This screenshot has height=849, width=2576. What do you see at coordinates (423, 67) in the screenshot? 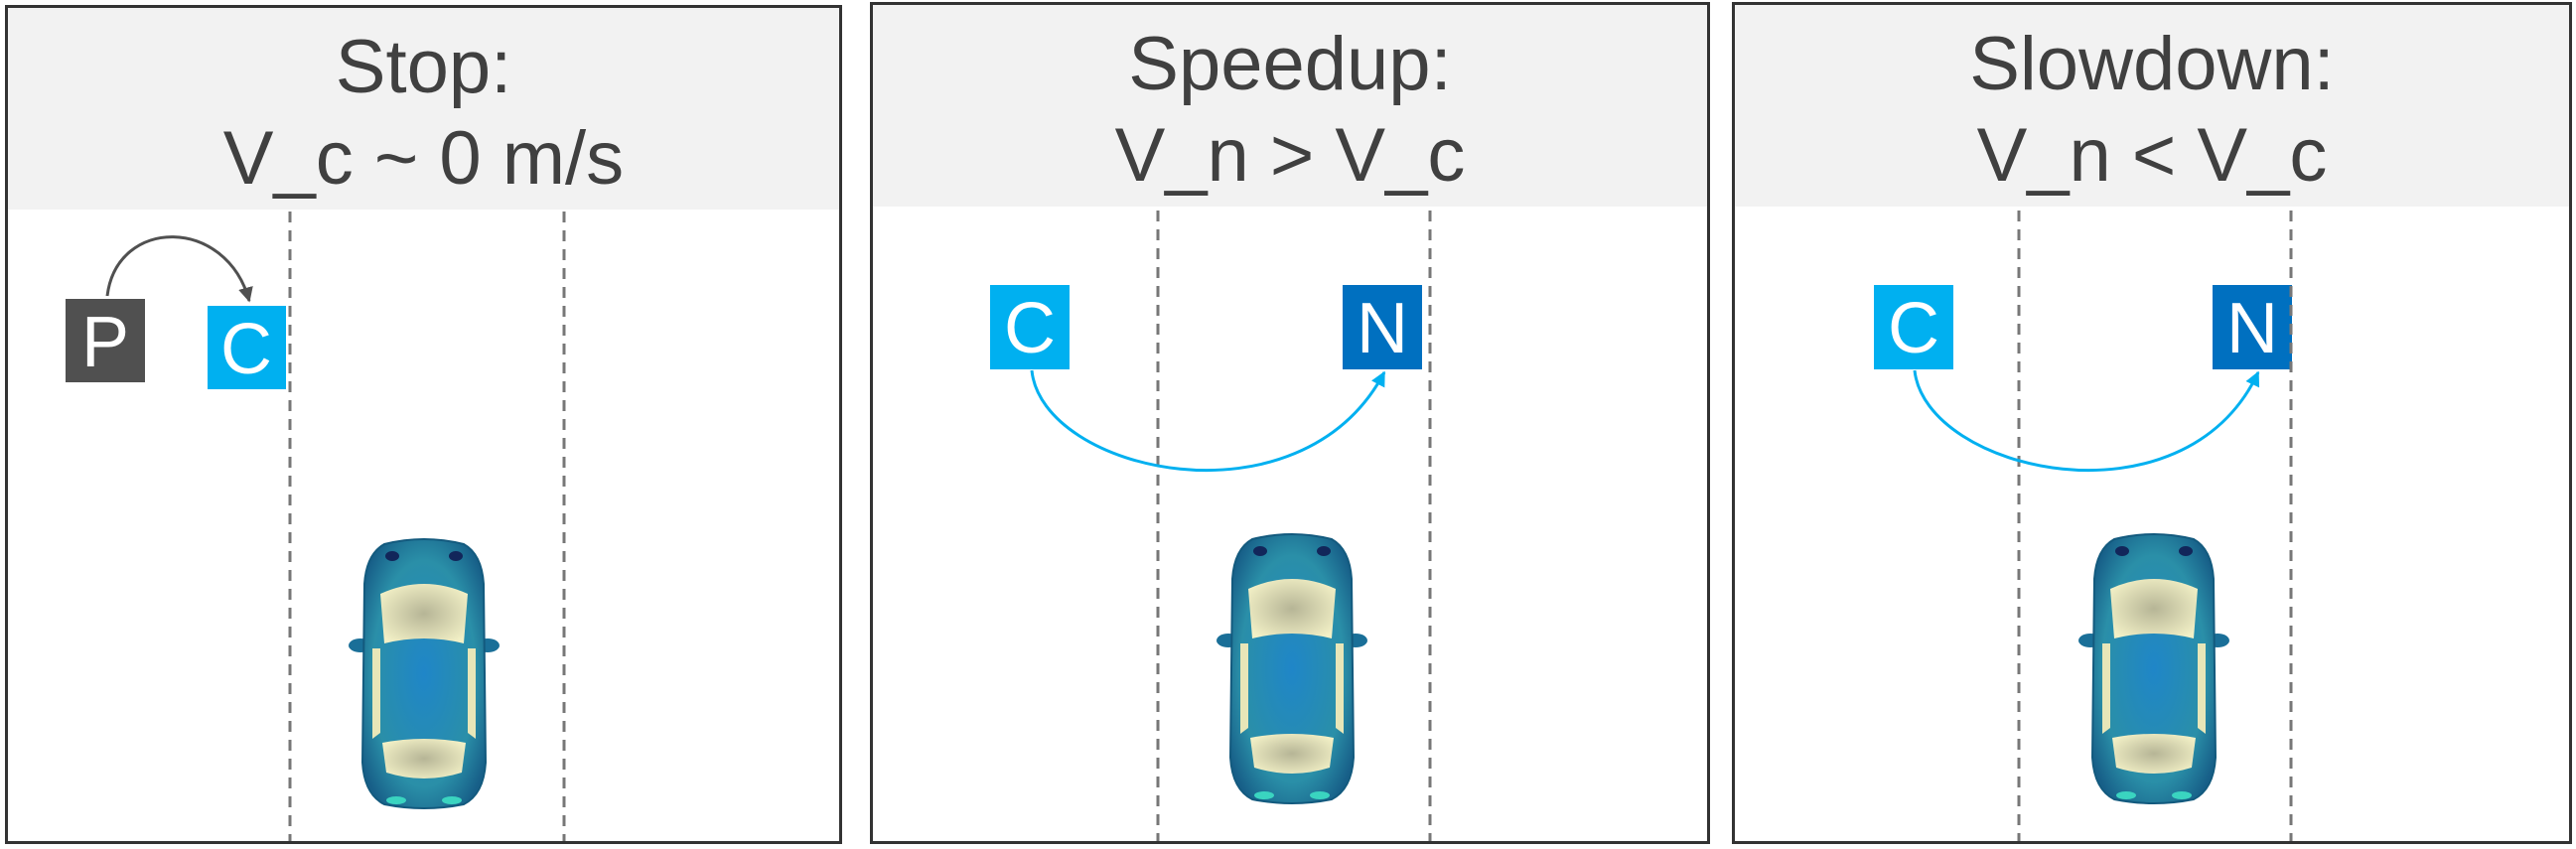
I see `panel-title: Stop:` at bounding box center [423, 67].